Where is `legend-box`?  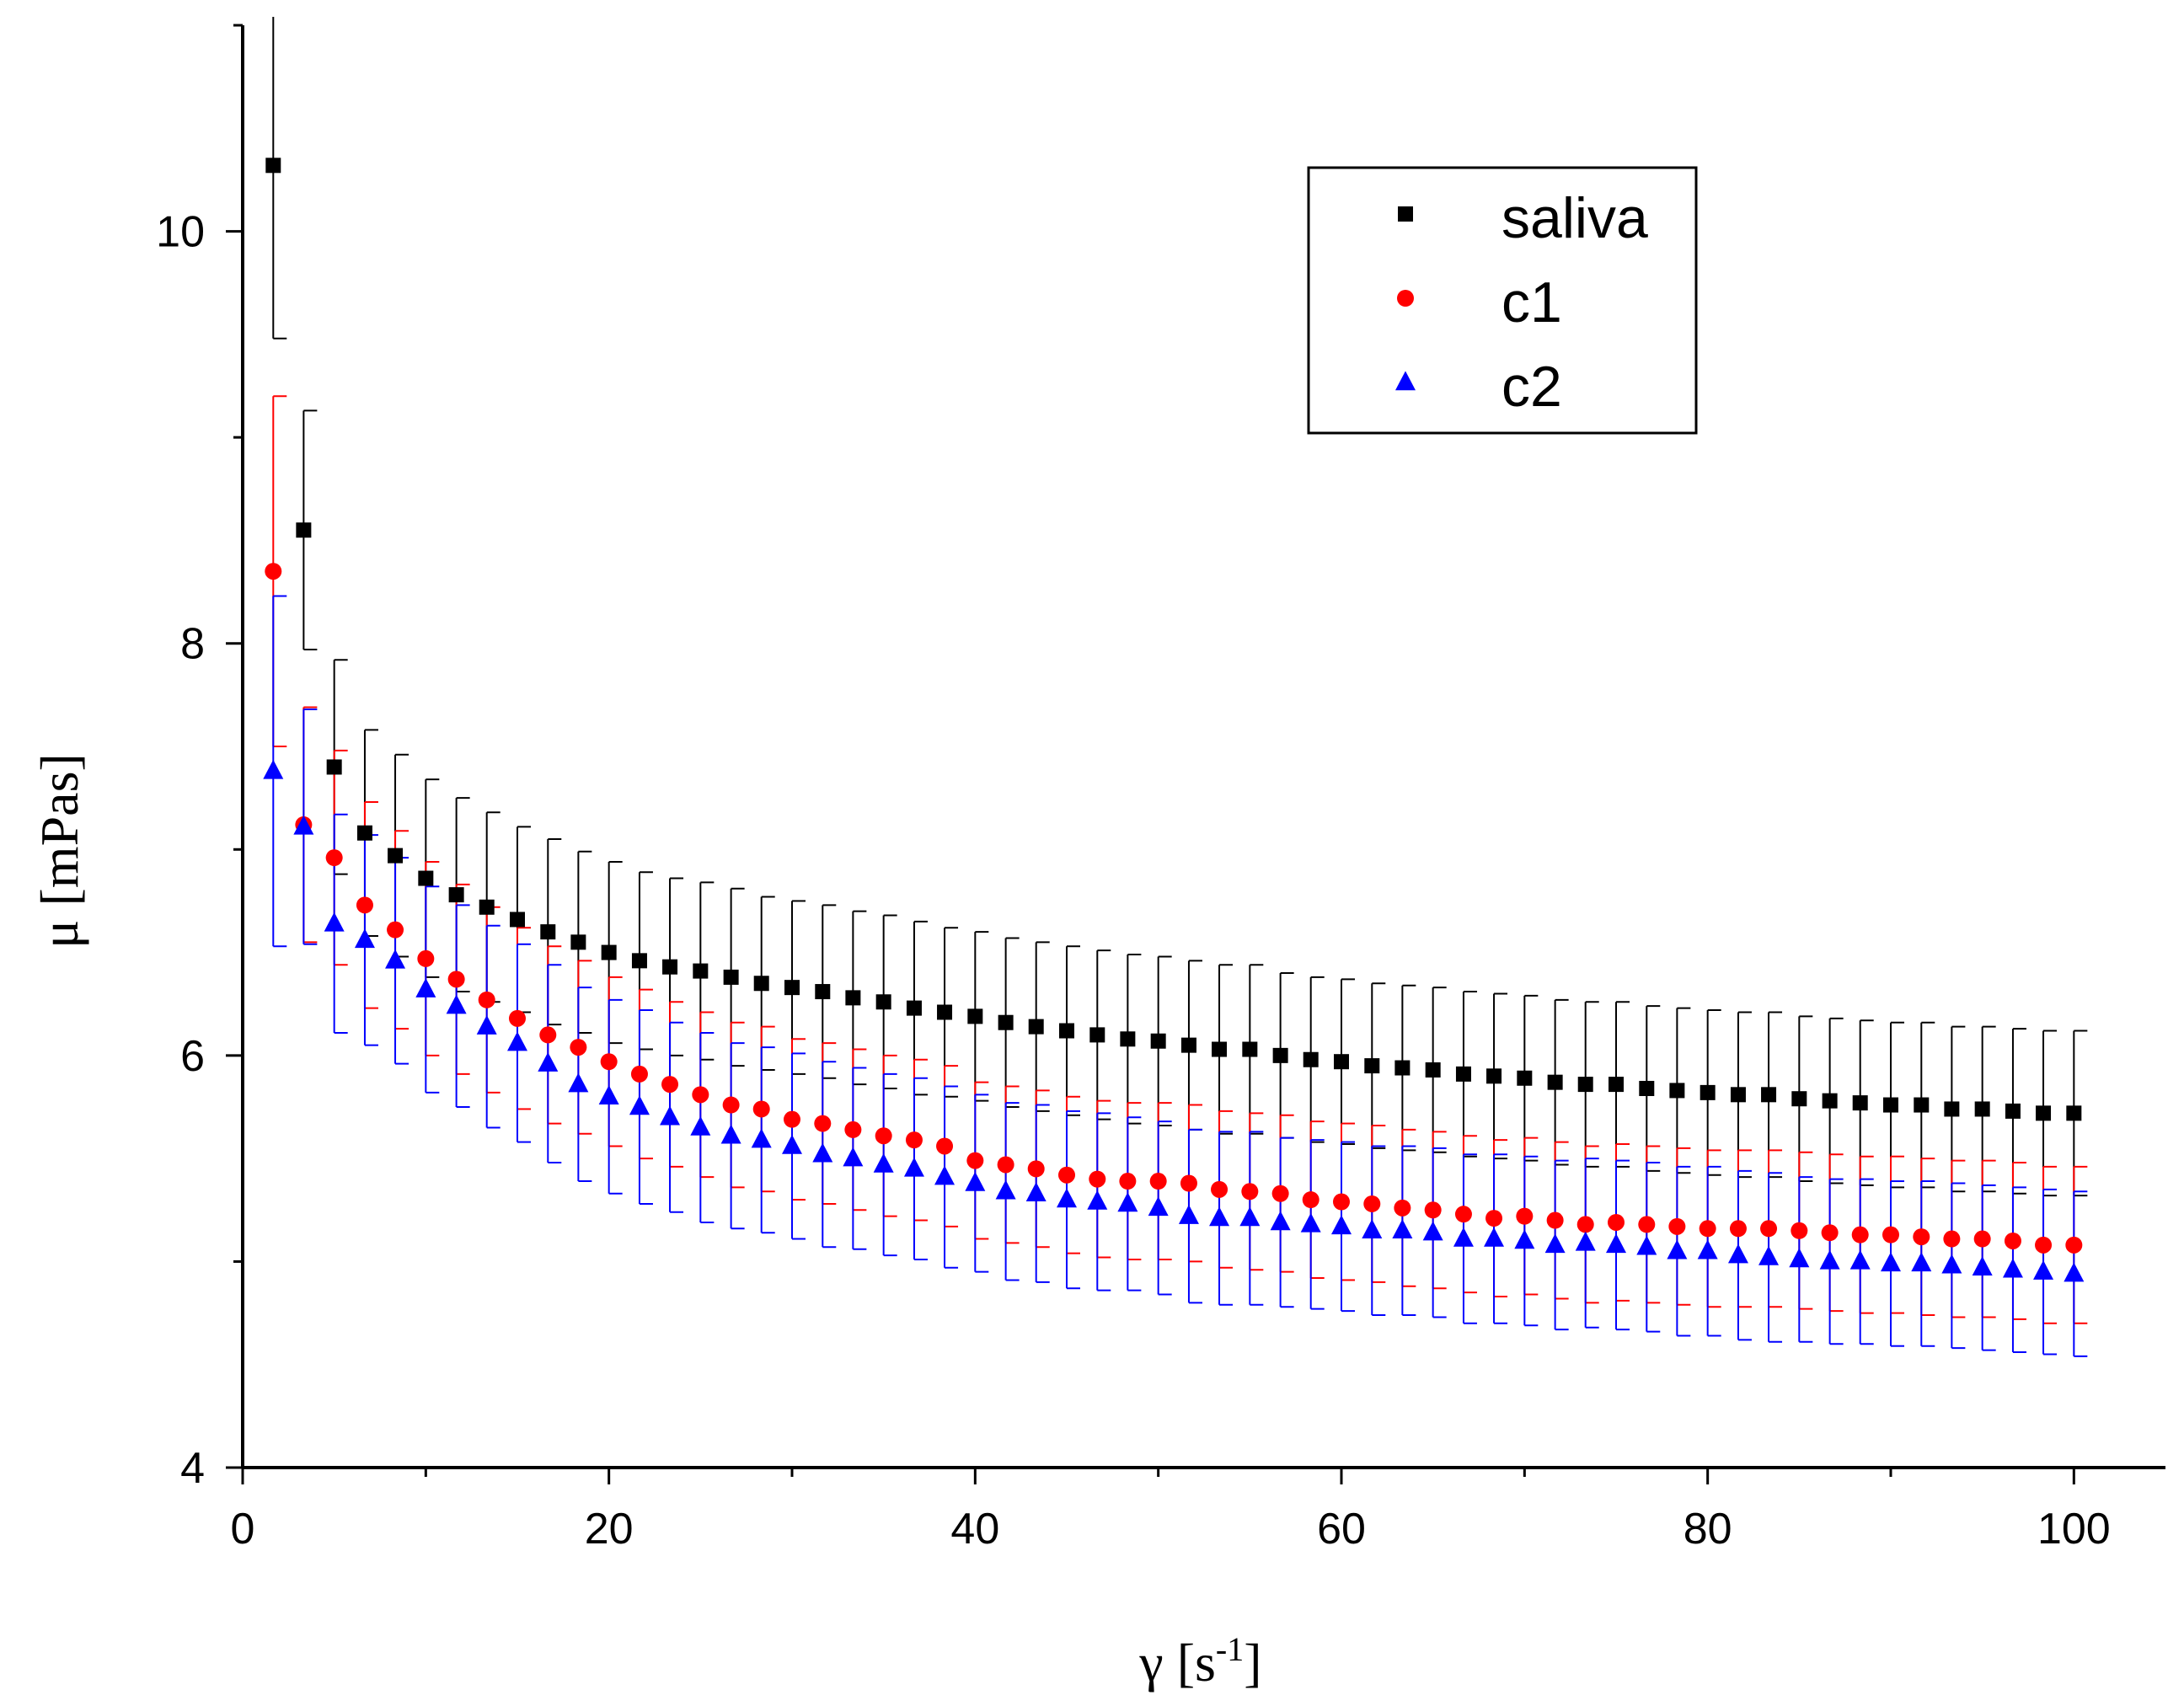
legend-box is located at coordinates (1502, 300).